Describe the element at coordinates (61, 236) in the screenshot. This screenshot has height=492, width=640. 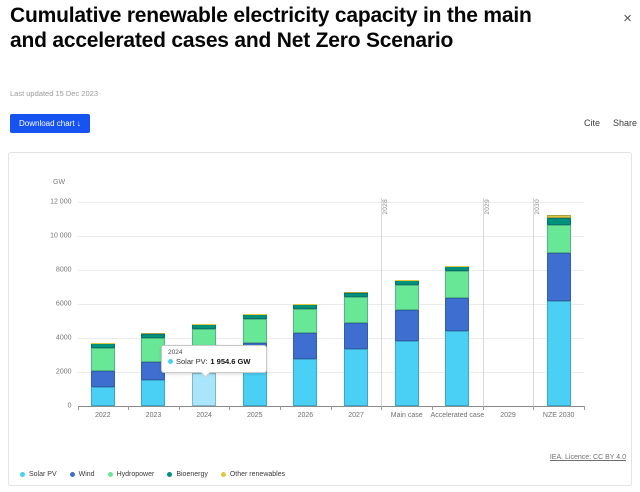
I see `y-axis-tick-label: 10 000` at that location.